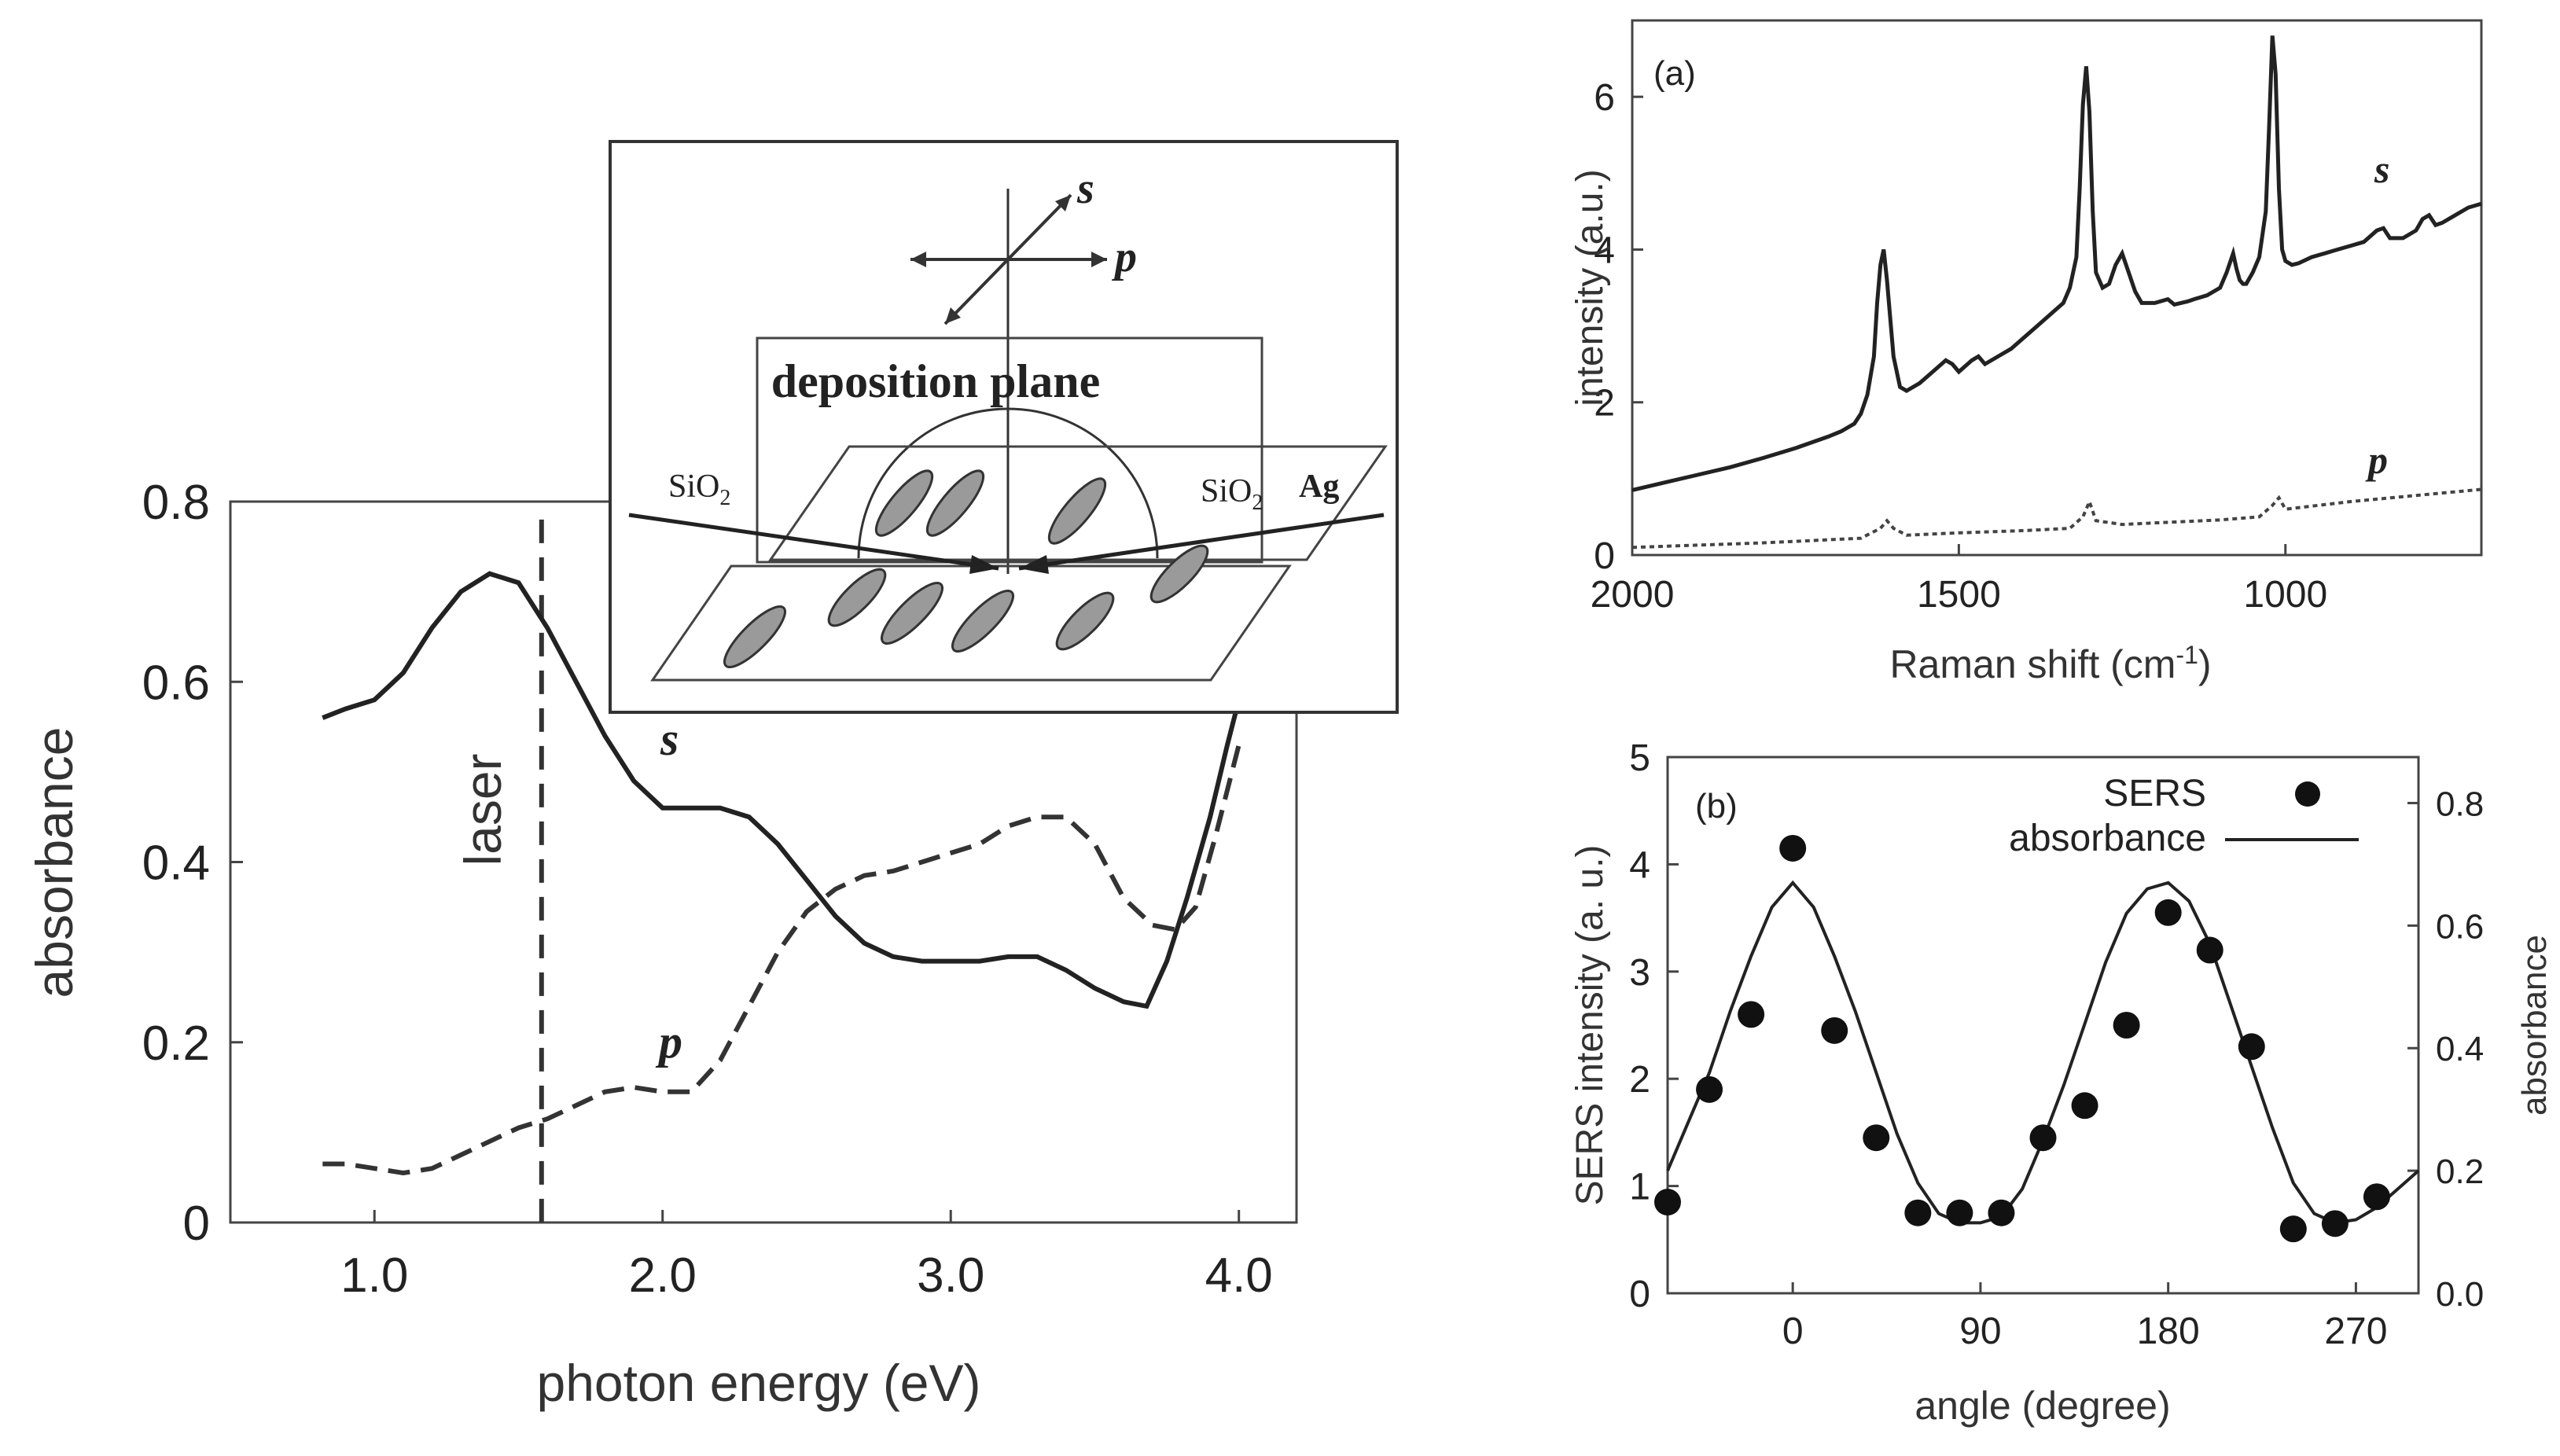 The image size is (2560, 1456). Describe the element at coordinates (2381, 169) in the screenshot. I see `raman-s-label: s` at that location.